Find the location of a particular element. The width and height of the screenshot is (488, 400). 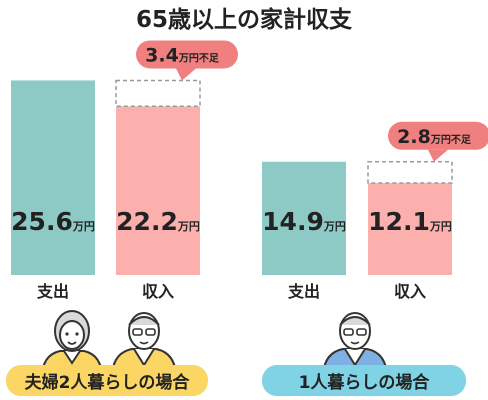

expense-value-label: 14.9万円 is located at coordinates (304, 221).